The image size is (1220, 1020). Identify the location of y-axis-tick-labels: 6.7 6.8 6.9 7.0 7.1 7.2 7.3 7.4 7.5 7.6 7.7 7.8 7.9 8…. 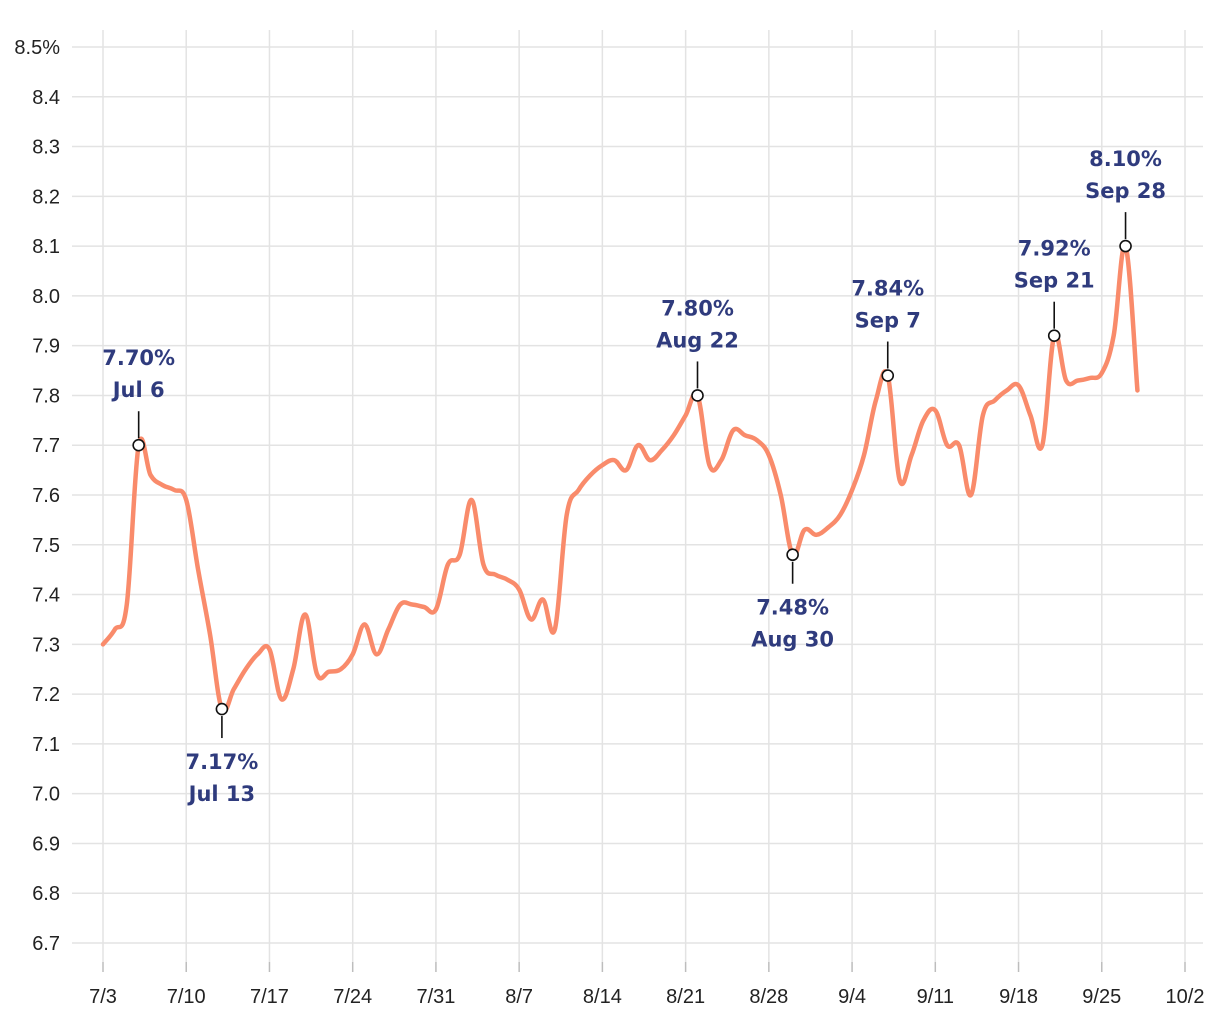
(37, 496).